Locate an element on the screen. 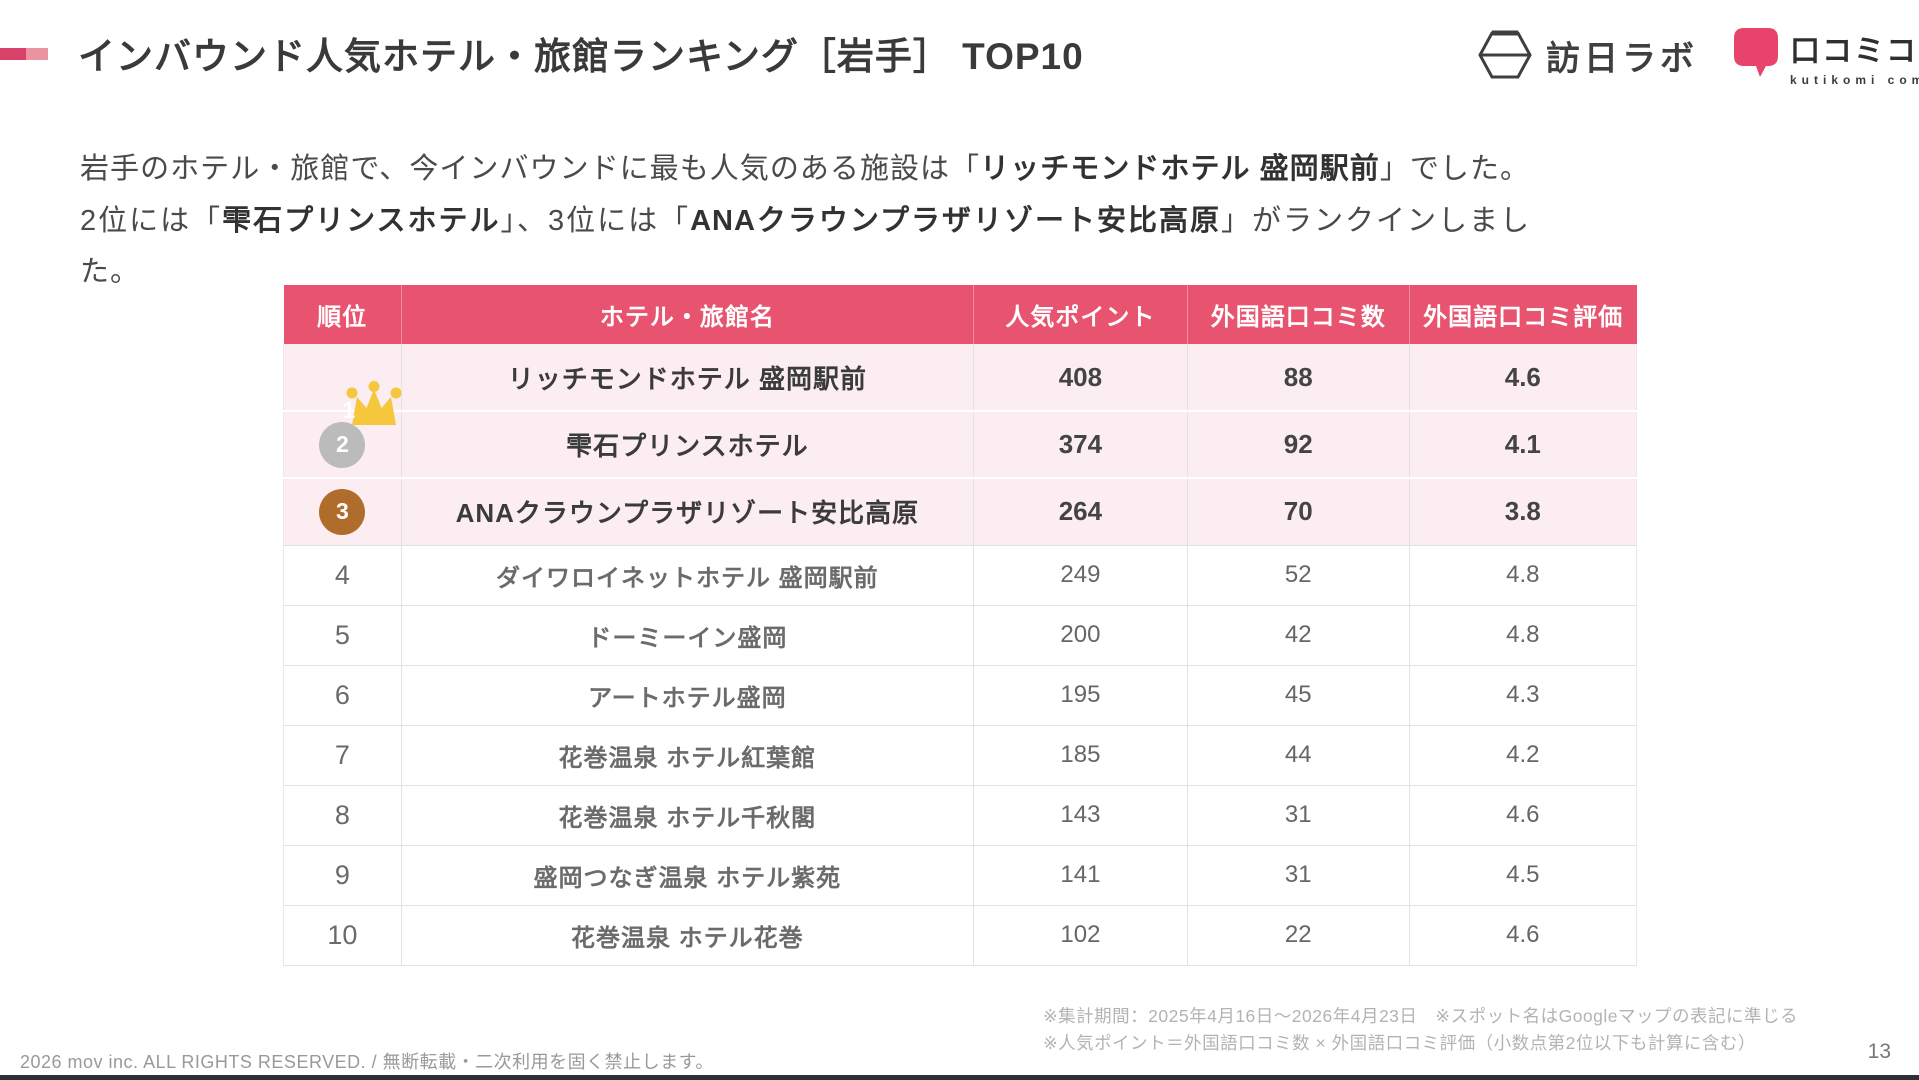 This screenshot has width=1919, height=1080. popularity-points: 249 is located at coordinates (1080, 575).